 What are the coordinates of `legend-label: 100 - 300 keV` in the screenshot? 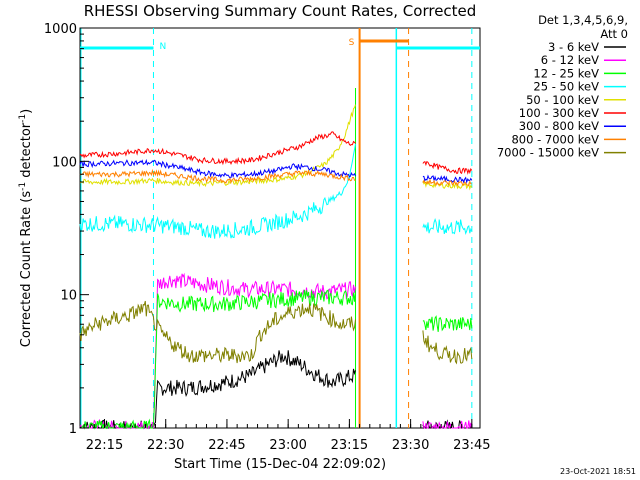 It's located at (559, 113).